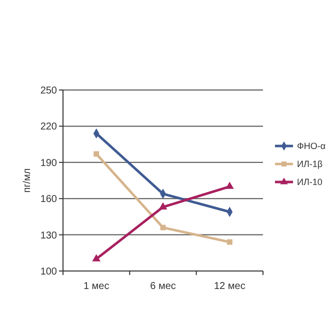 The height and width of the screenshot is (330, 330). What do you see at coordinates (49, 200) in the screenshot?
I see `y-tick-label: 160` at bounding box center [49, 200].